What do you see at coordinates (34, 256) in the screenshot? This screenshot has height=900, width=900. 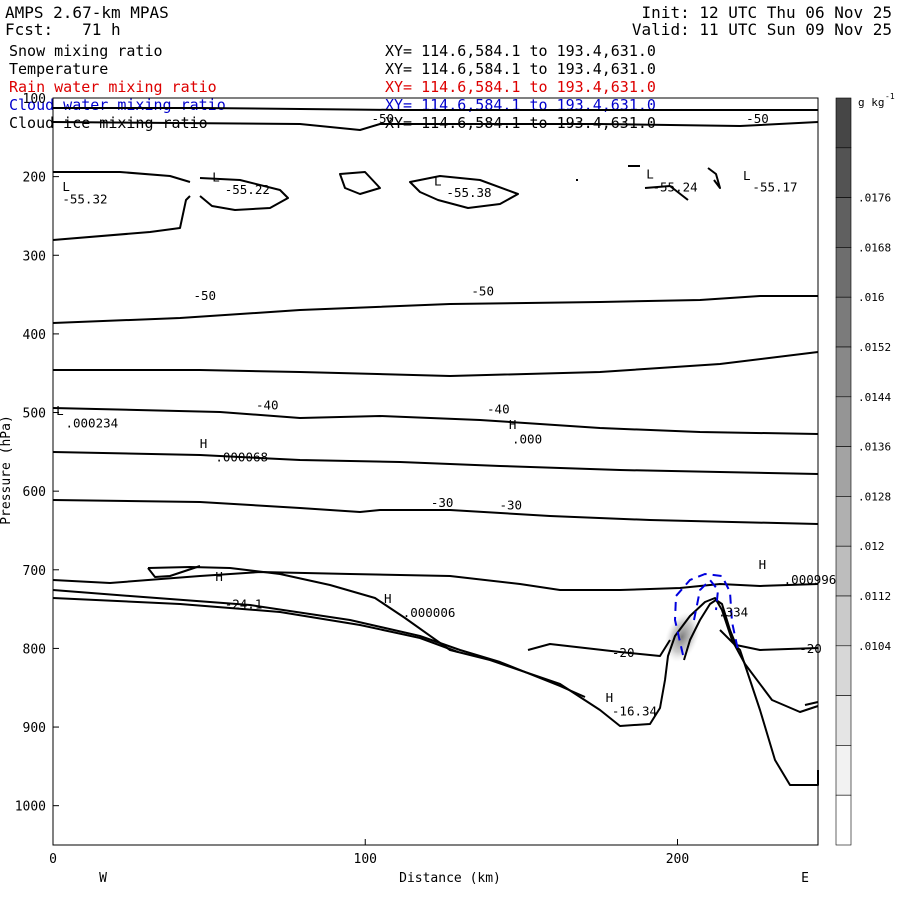 I see `y-tick-label: 300` at bounding box center [34, 256].